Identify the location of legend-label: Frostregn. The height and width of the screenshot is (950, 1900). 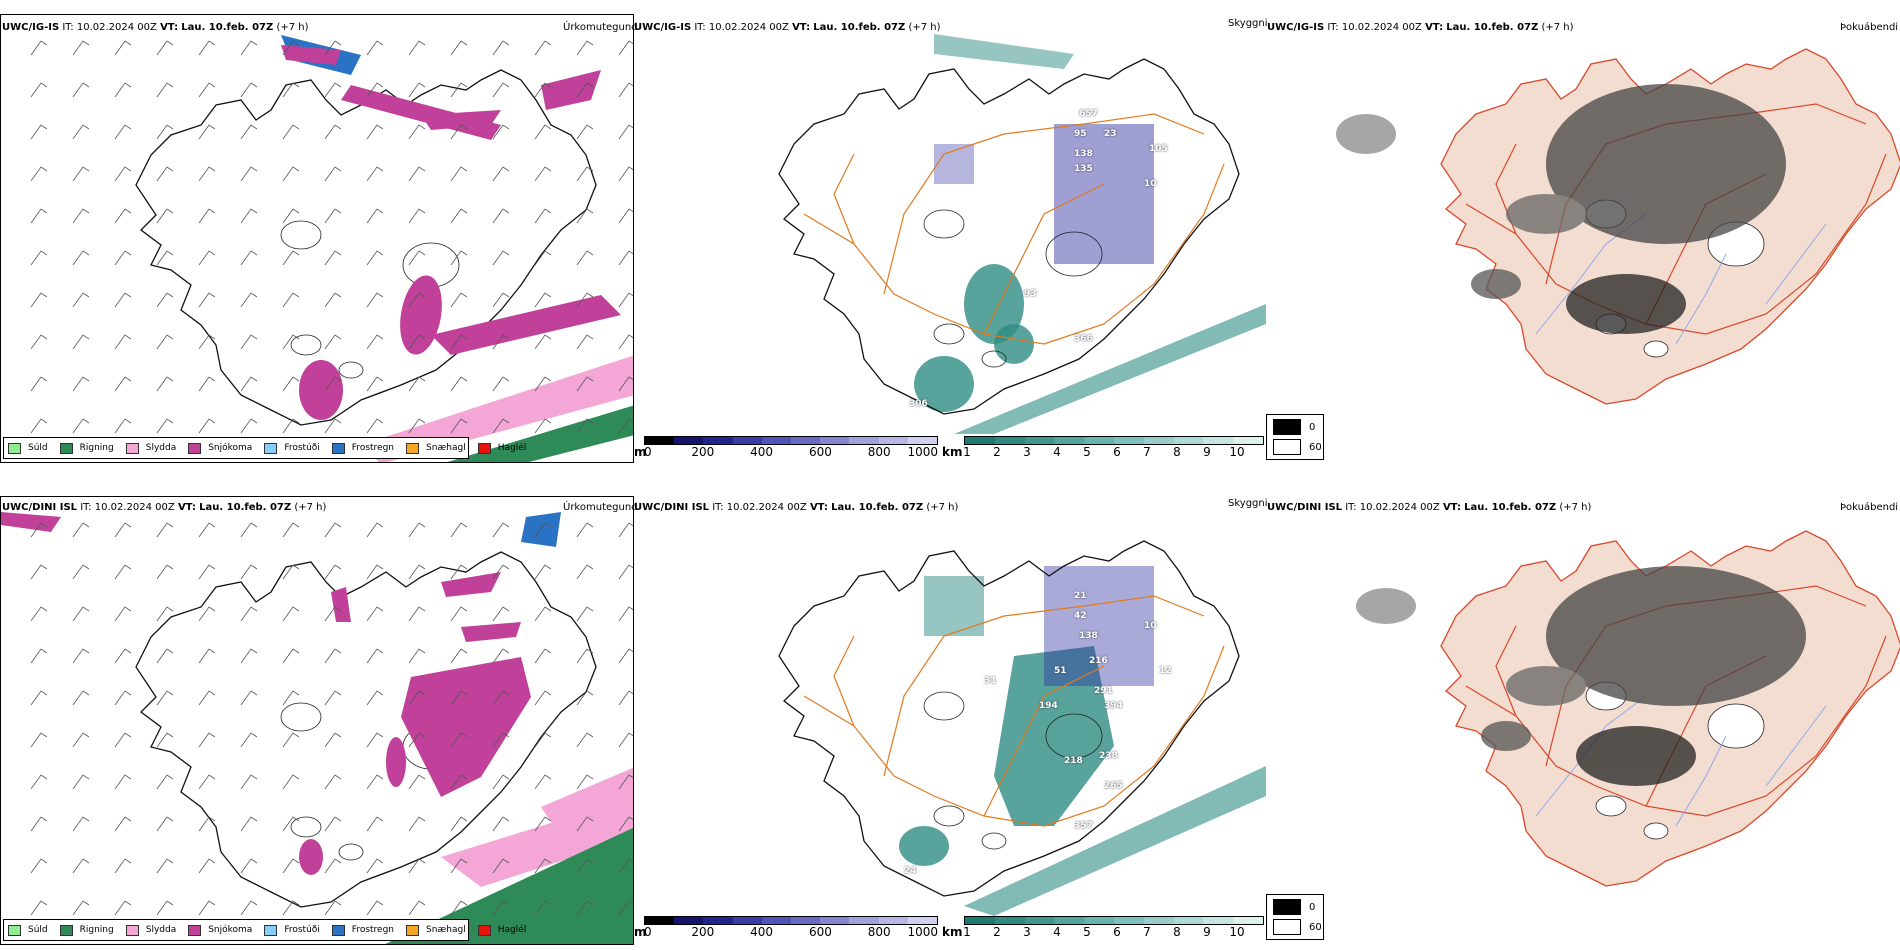
(373, 930).